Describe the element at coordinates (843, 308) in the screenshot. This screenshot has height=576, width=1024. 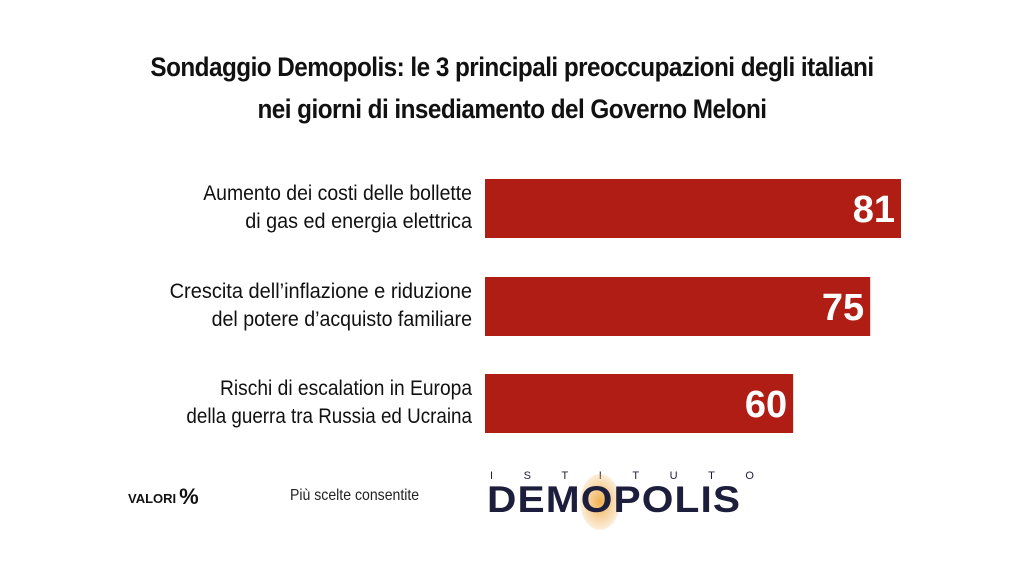
I see `data-label: 75` at that location.